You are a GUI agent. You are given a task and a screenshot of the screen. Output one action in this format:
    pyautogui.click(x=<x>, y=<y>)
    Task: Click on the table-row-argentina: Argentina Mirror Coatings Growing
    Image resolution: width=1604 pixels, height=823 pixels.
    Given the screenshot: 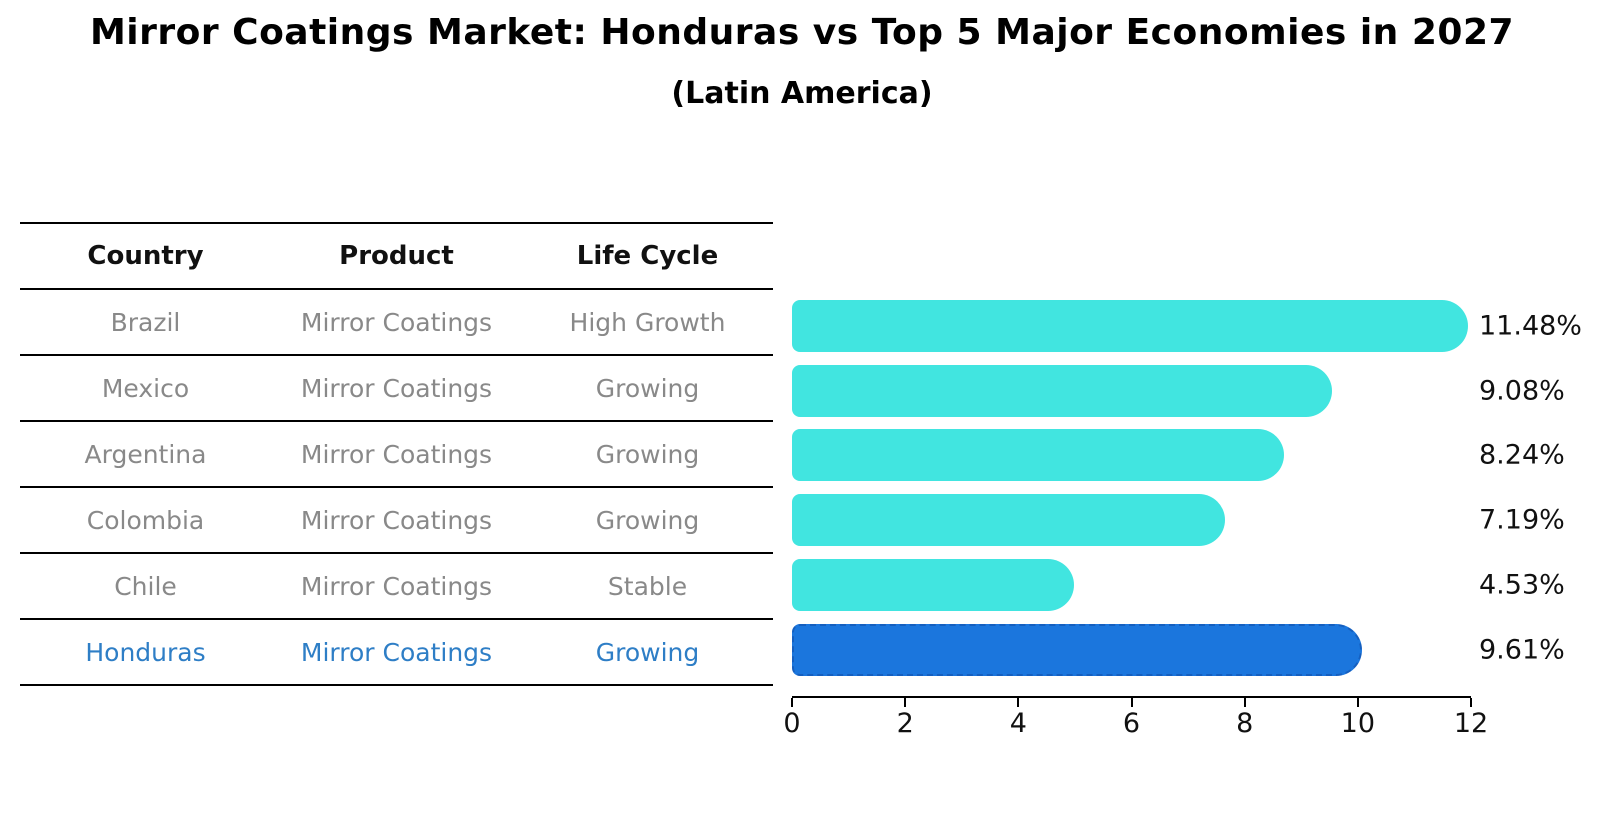 What is the action you would take?
    pyautogui.click(x=396, y=455)
    